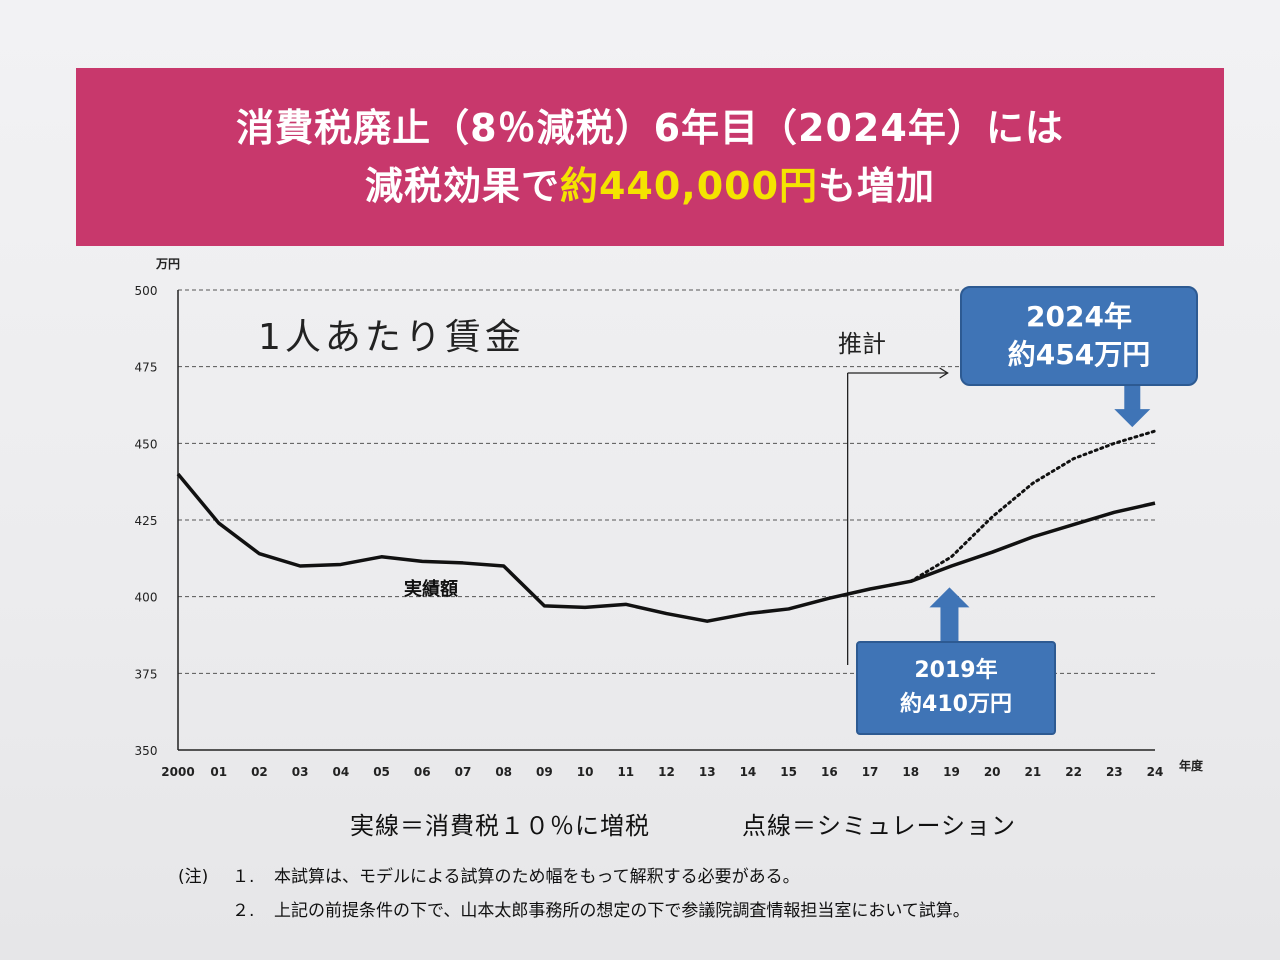 The image size is (1280, 960). What do you see at coordinates (1114, 772) in the screenshot?
I see `x-tick-label: 23` at bounding box center [1114, 772].